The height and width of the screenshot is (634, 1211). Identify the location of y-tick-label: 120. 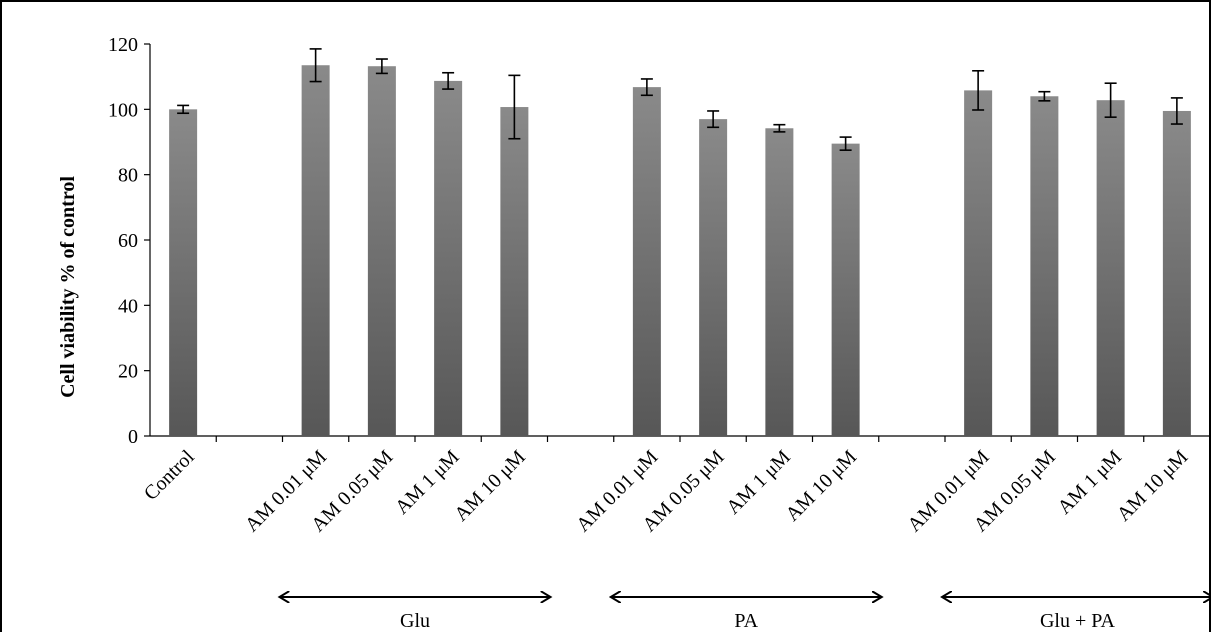
(123, 45).